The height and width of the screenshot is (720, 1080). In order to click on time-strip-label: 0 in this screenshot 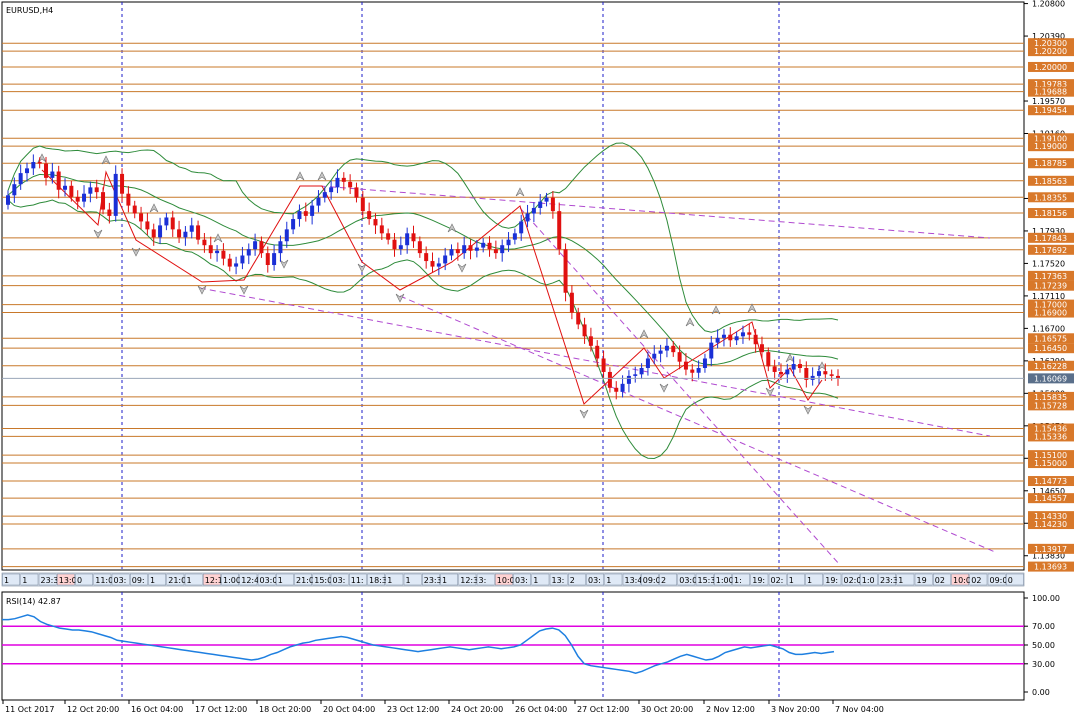, I will do `click(79, 580)`.